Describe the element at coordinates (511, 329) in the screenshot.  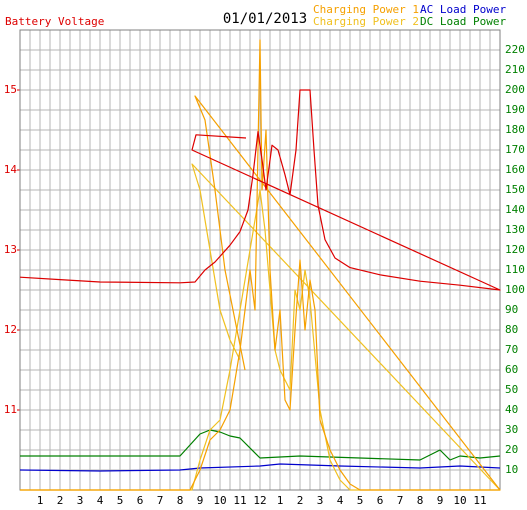
I see `y2-tick-label: 80` at that location.